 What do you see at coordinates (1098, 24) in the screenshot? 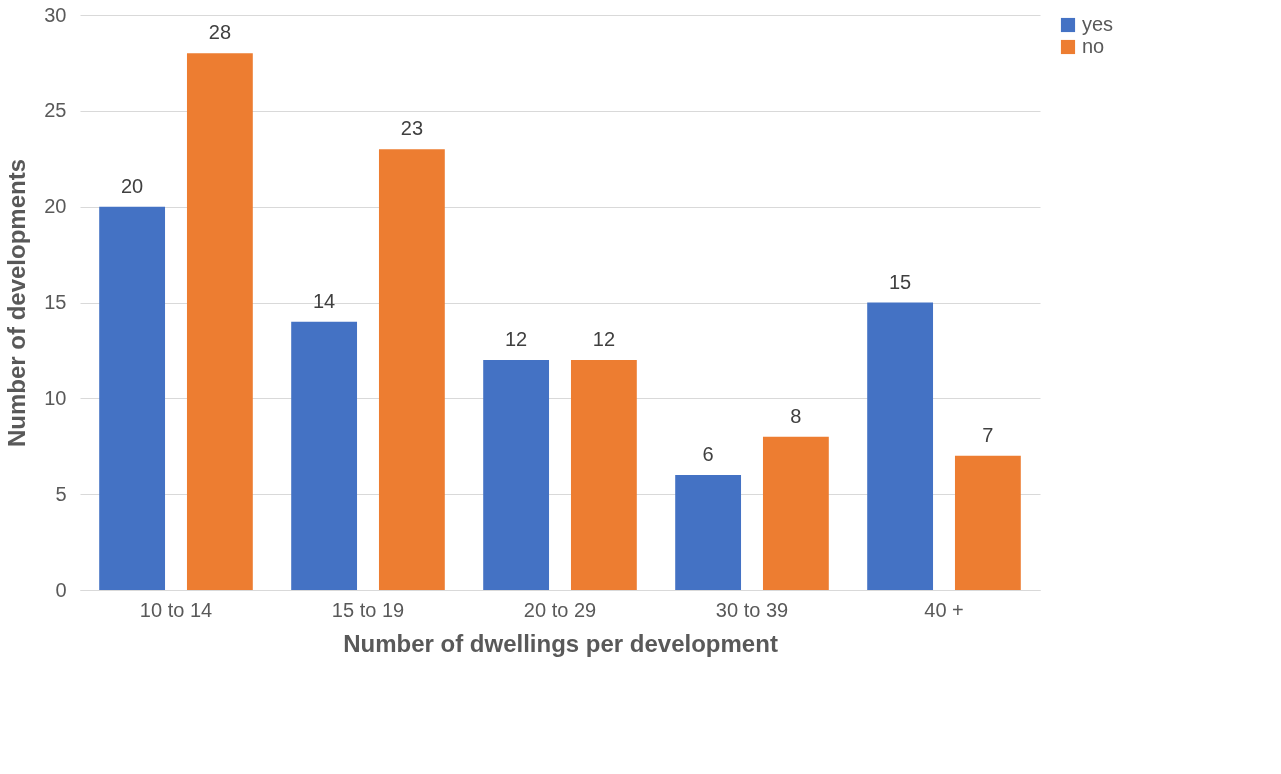
I see `legend-label: yes` at bounding box center [1098, 24].